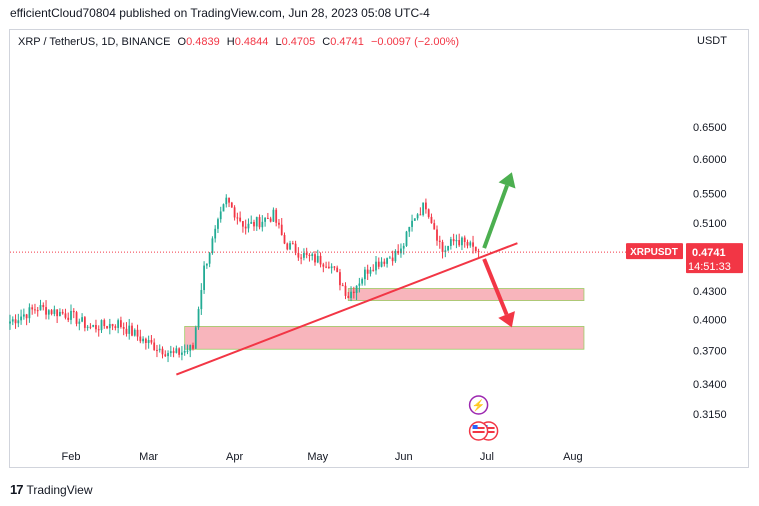  Describe the element at coordinates (278, 42) in the screenshot. I see `legend-low-label: L` at that location.